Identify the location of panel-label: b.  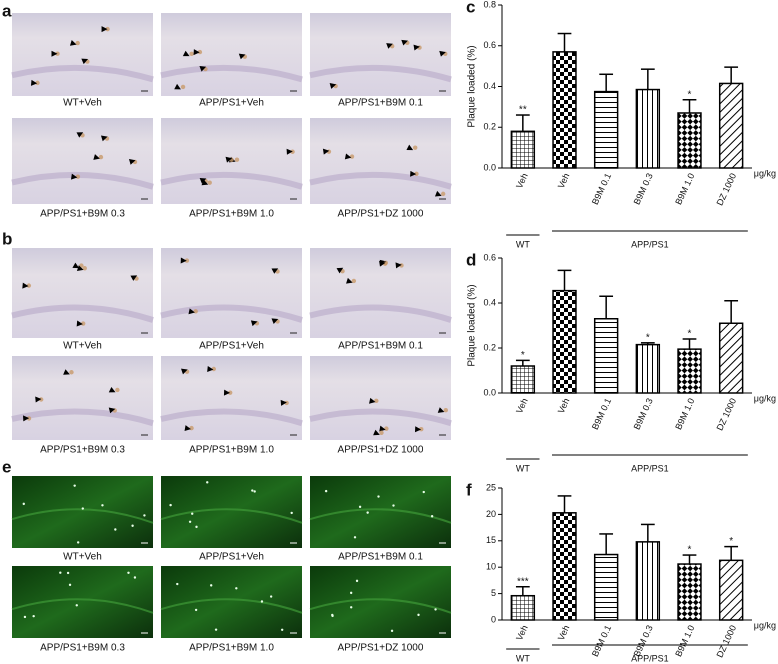
(7, 238).